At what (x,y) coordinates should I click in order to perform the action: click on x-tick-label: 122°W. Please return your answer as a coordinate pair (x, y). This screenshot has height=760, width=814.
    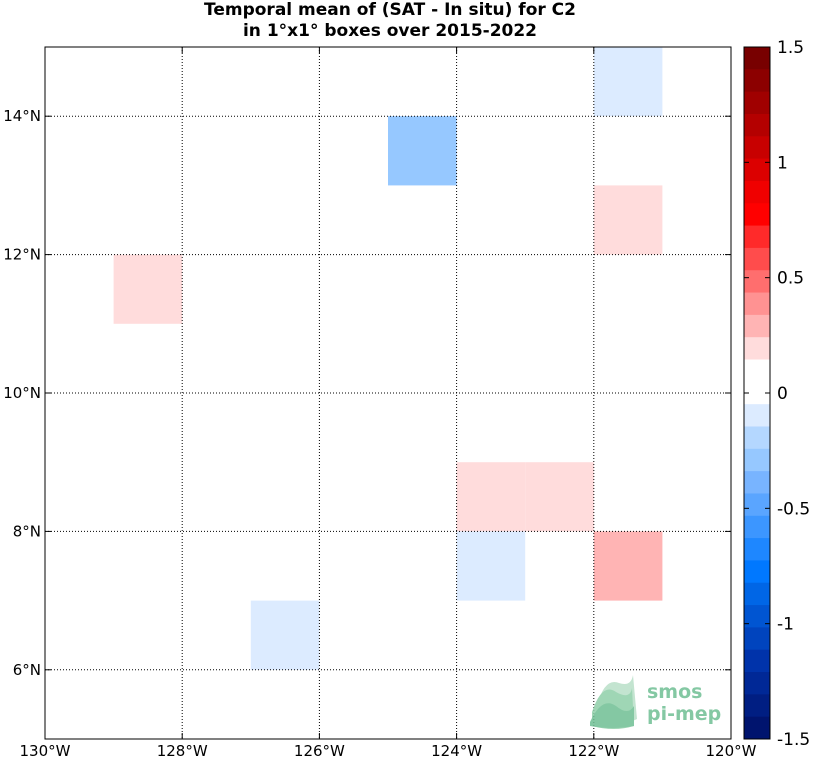
    Looking at the image, I should click on (593, 751).